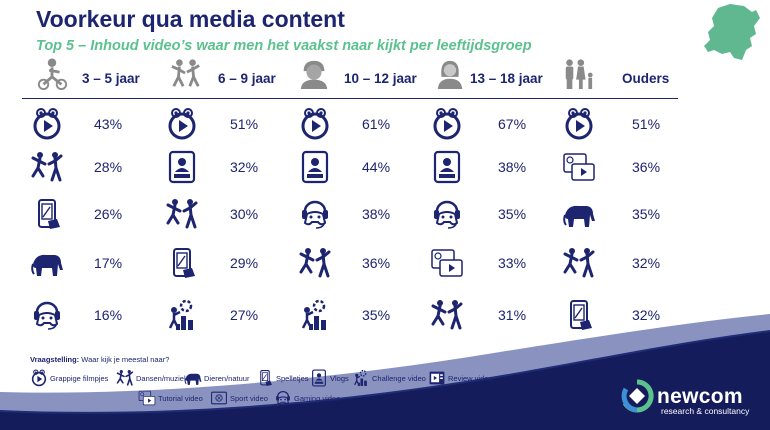 The image size is (770, 430). What do you see at coordinates (732, 32) in the screenshot?
I see `netherlands-map-icon` at bounding box center [732, 32].